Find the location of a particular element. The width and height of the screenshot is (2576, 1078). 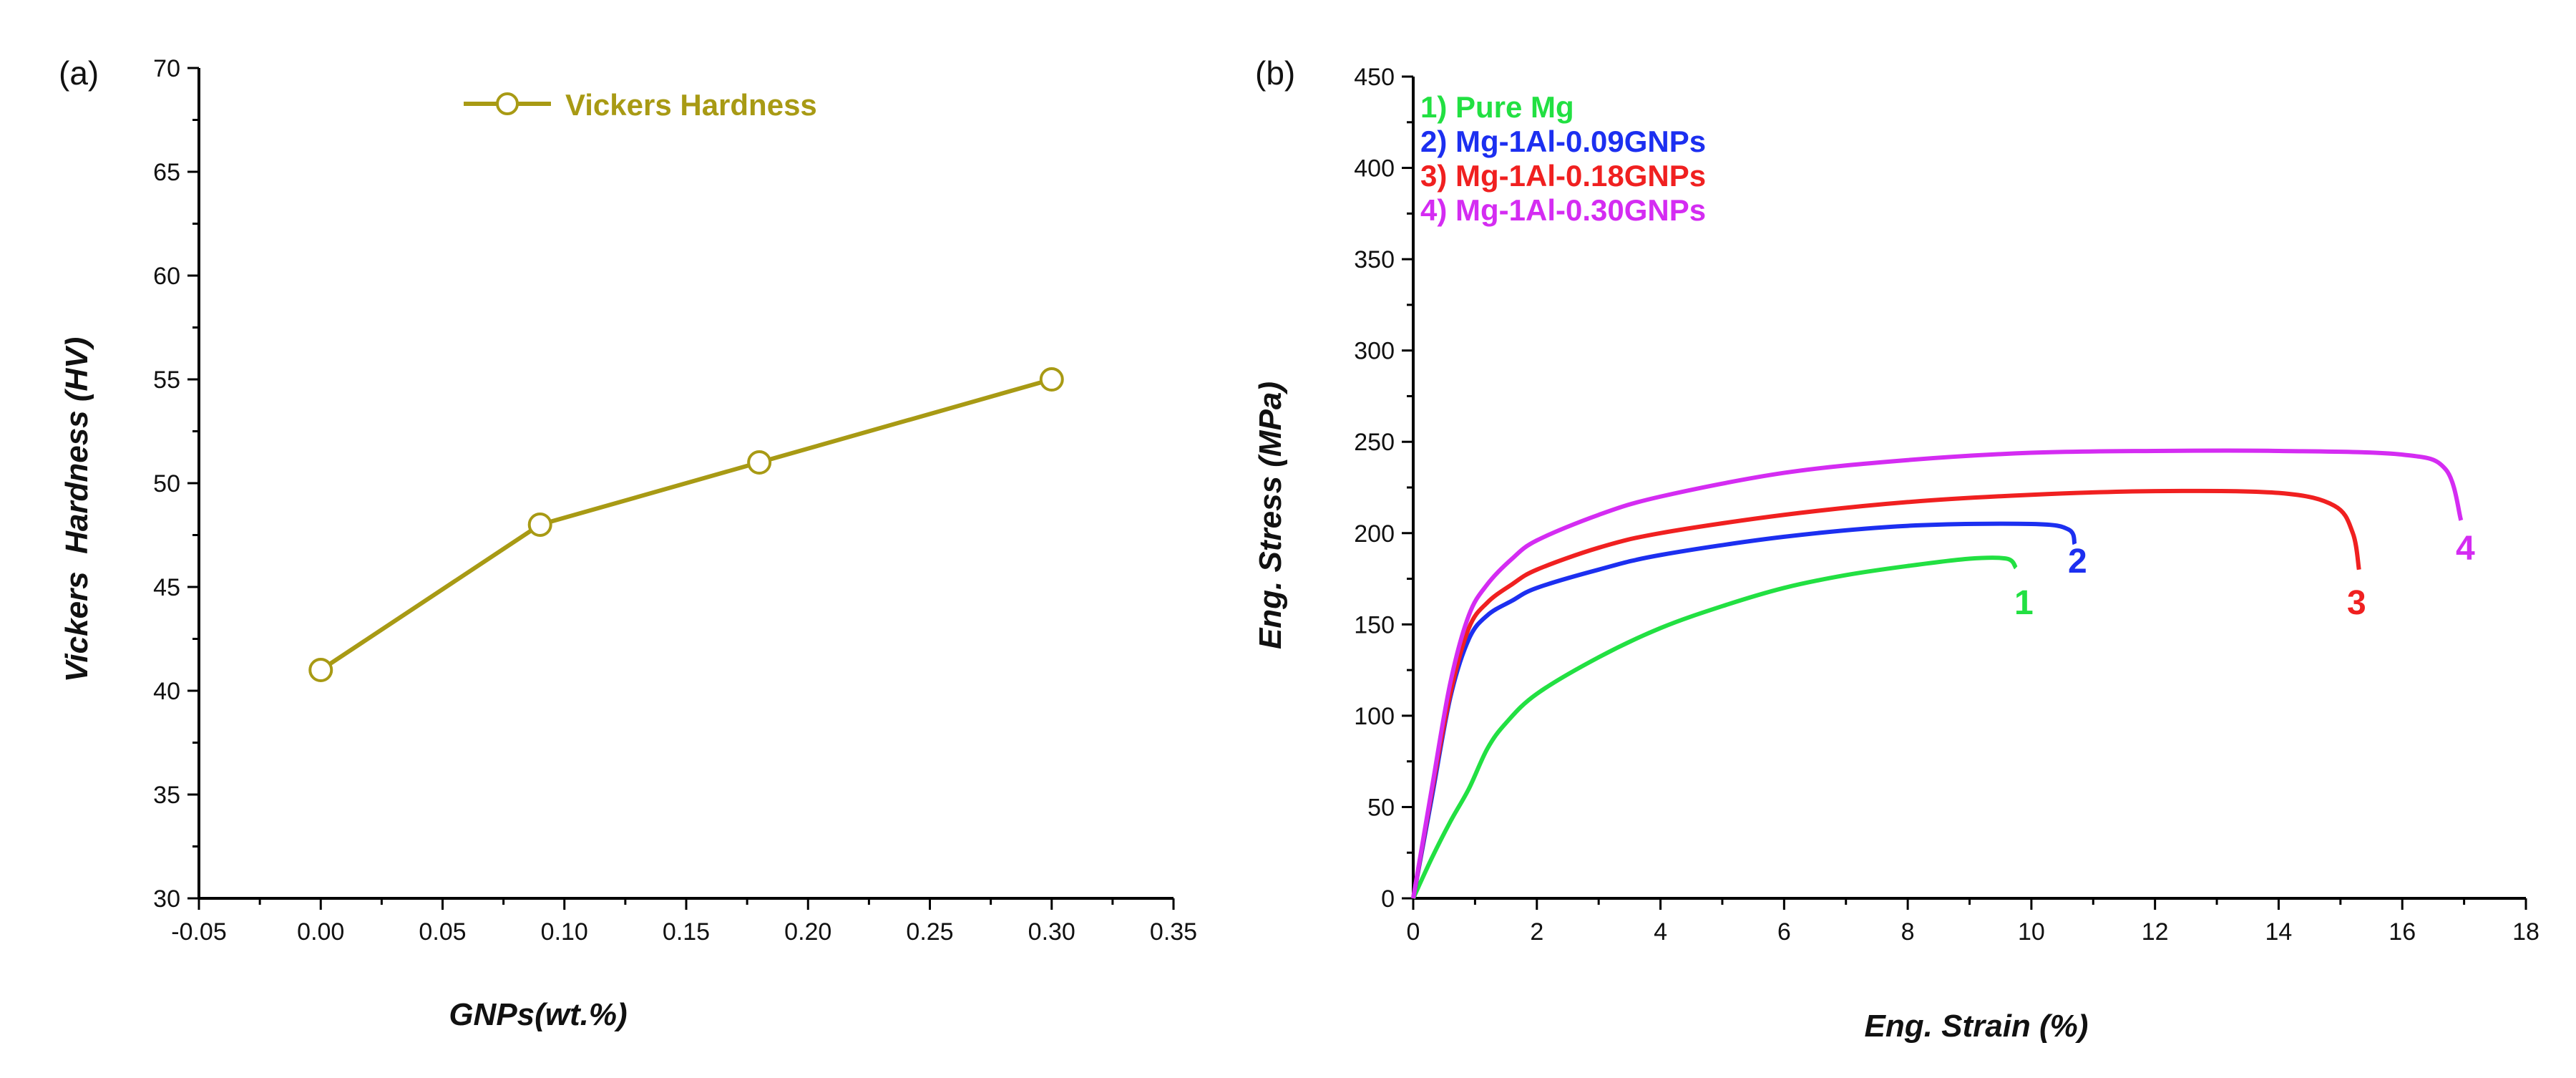

panel-a-series is located at coordinates (686, 524).